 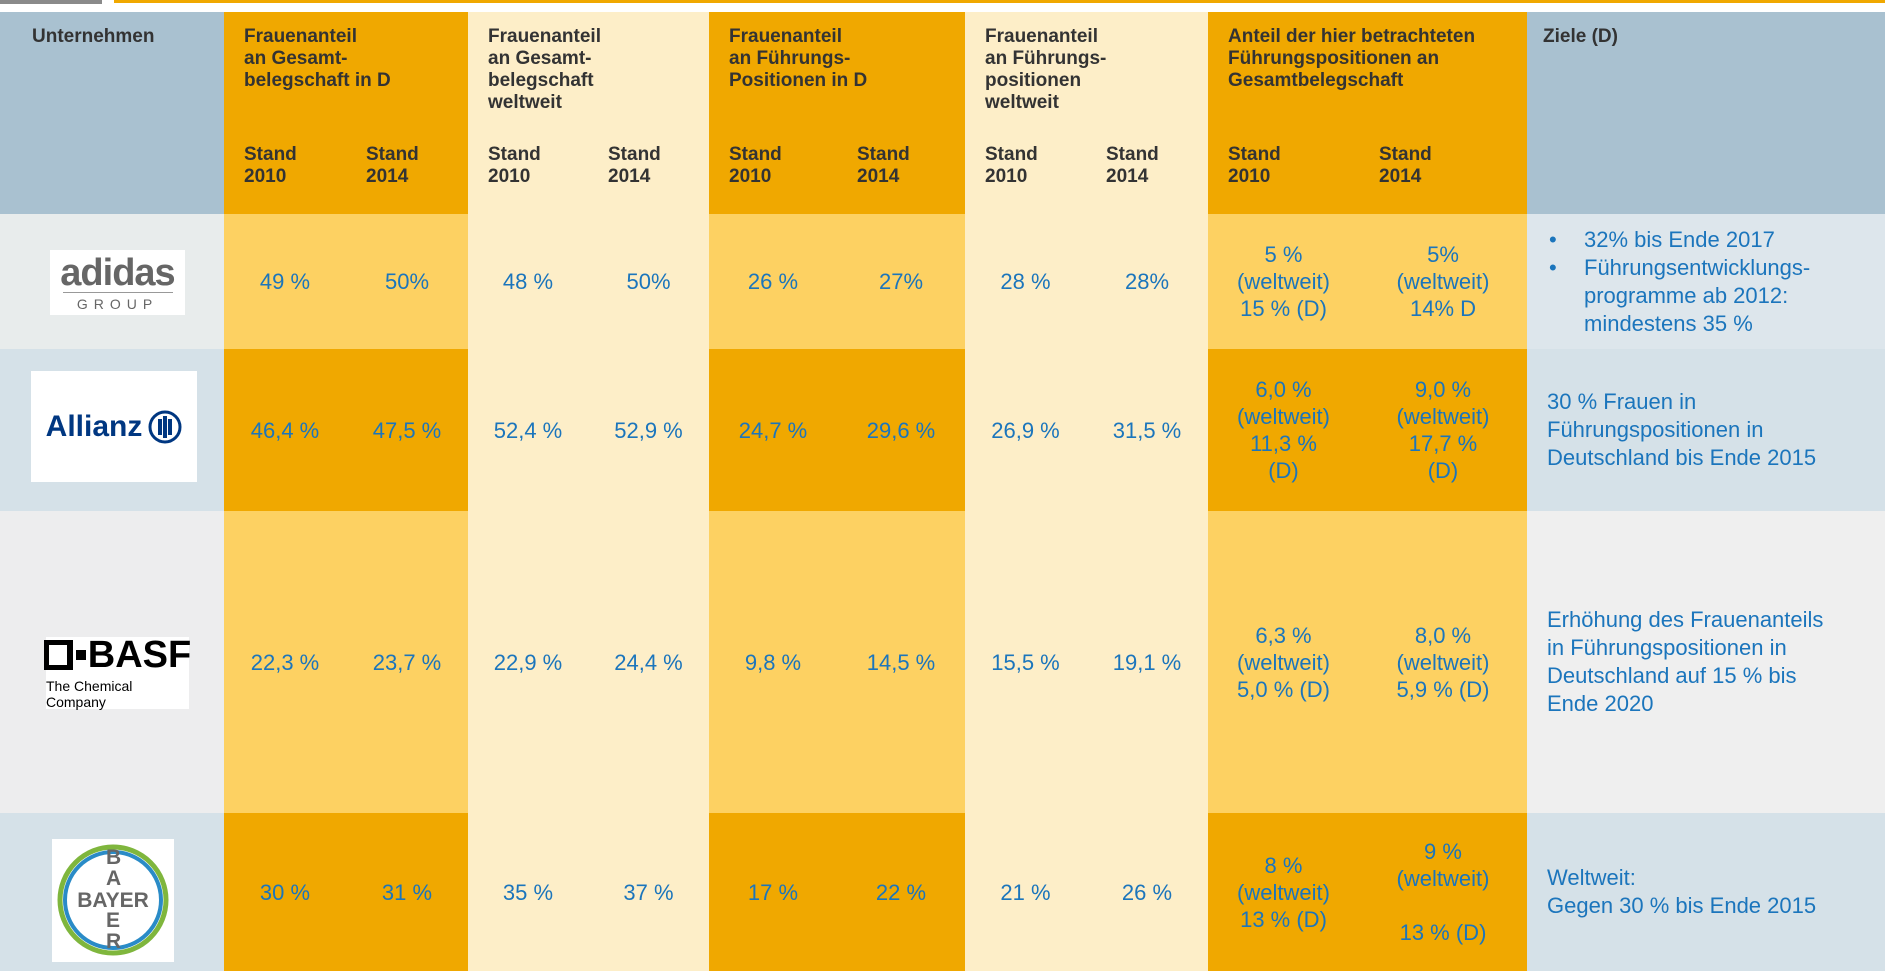 What do you see at coordinates (1443, 662) in the screenshot?
I see `value-cell: 8,0 % (weltweit) 5,9 % (D)` at bounding box center [1443, 662].